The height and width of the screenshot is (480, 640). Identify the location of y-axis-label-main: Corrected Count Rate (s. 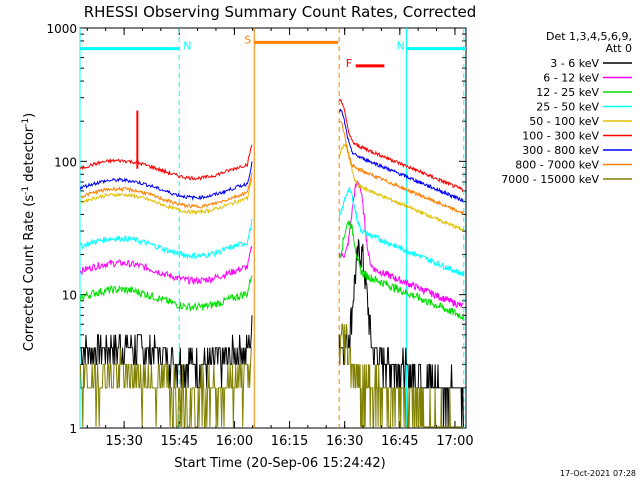
(29, 273).